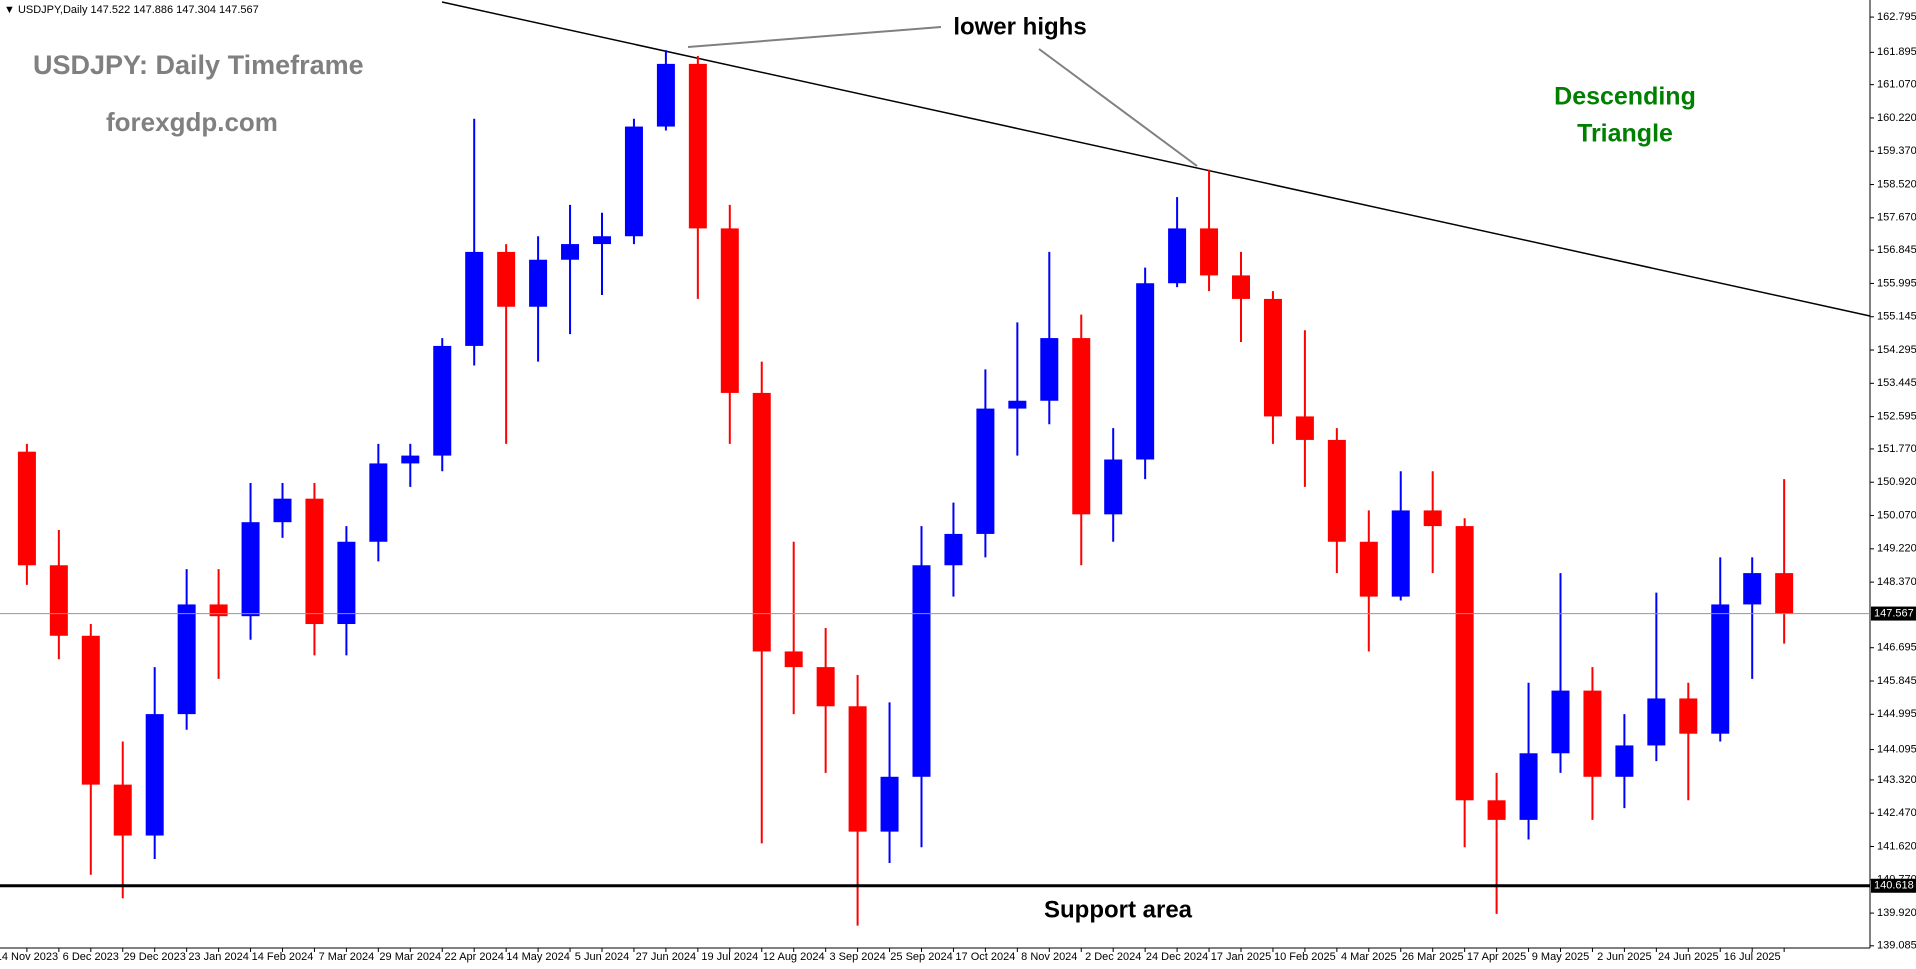 Image resolution: width=1916 pixels, height=969 pixels. I want to click on y-tick-label: 142.470, so click(1896, 813).